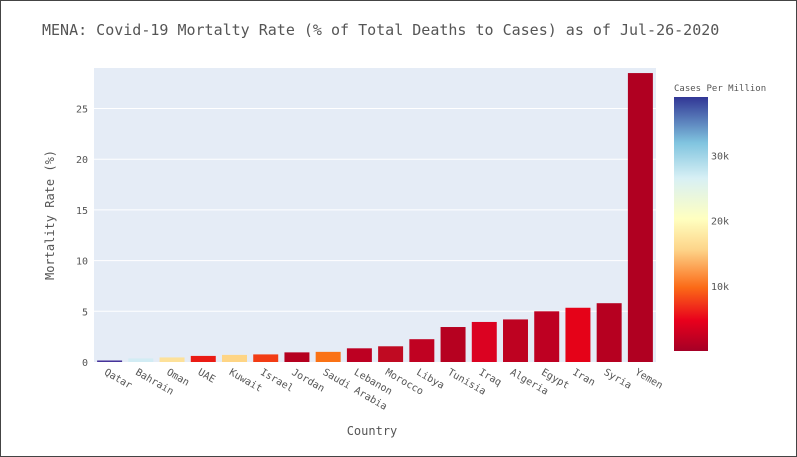  Describe the element at coordinates (691, 224) in the screenshot. I see `colorbar-gradient` at that location.